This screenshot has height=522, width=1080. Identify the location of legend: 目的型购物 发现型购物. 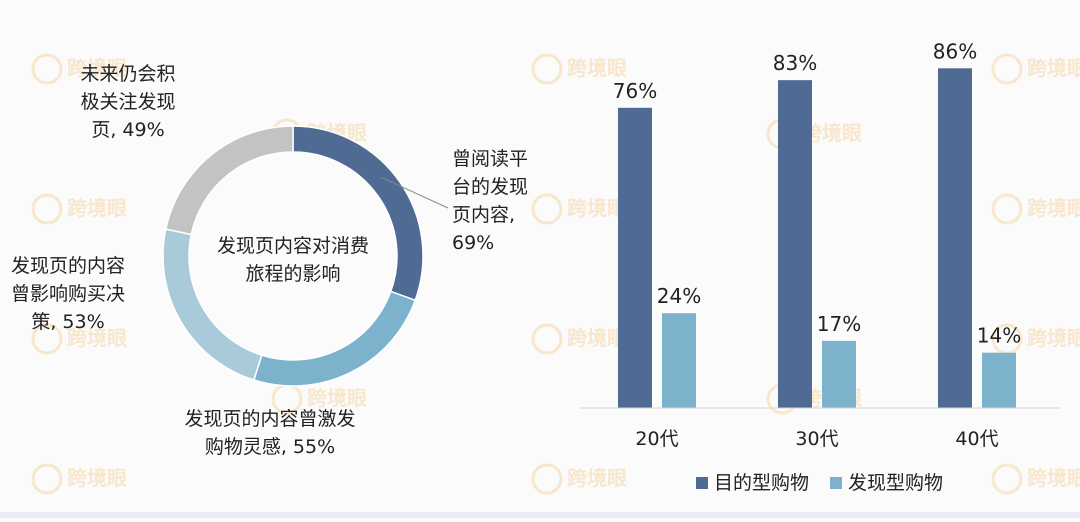
(819, 483).